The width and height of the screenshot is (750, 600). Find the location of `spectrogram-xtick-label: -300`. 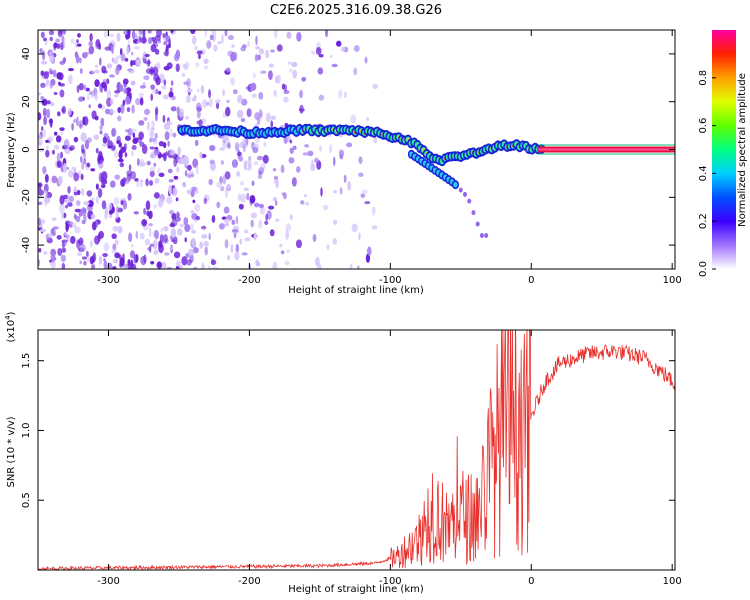

spectrogram-xtick-label: -300 is located at coordinates (108, 280).